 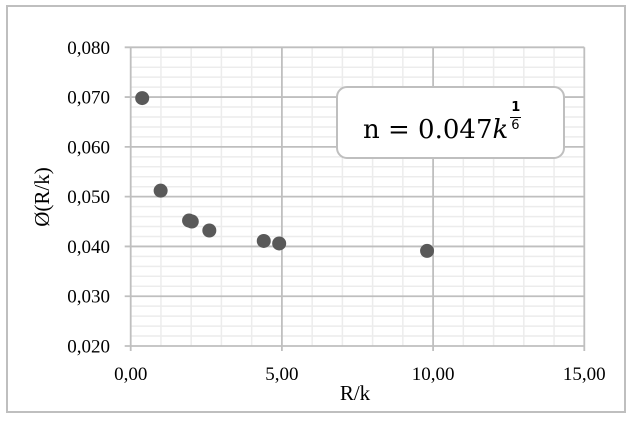 What do you see at coordinates (88, 147) in the screenshot?
I see `y-tick-label: 0,060` at bounding box center [88, 147].